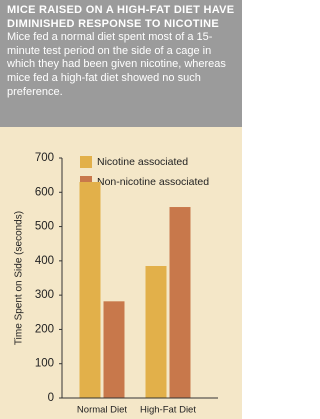 Image resolution: width=320 pixels, height=419 pixels. What do you see at coordinates (142, 162) in the screenshot?
I see `legend-label: Nicotine associated` at bounding box center [142, 162].